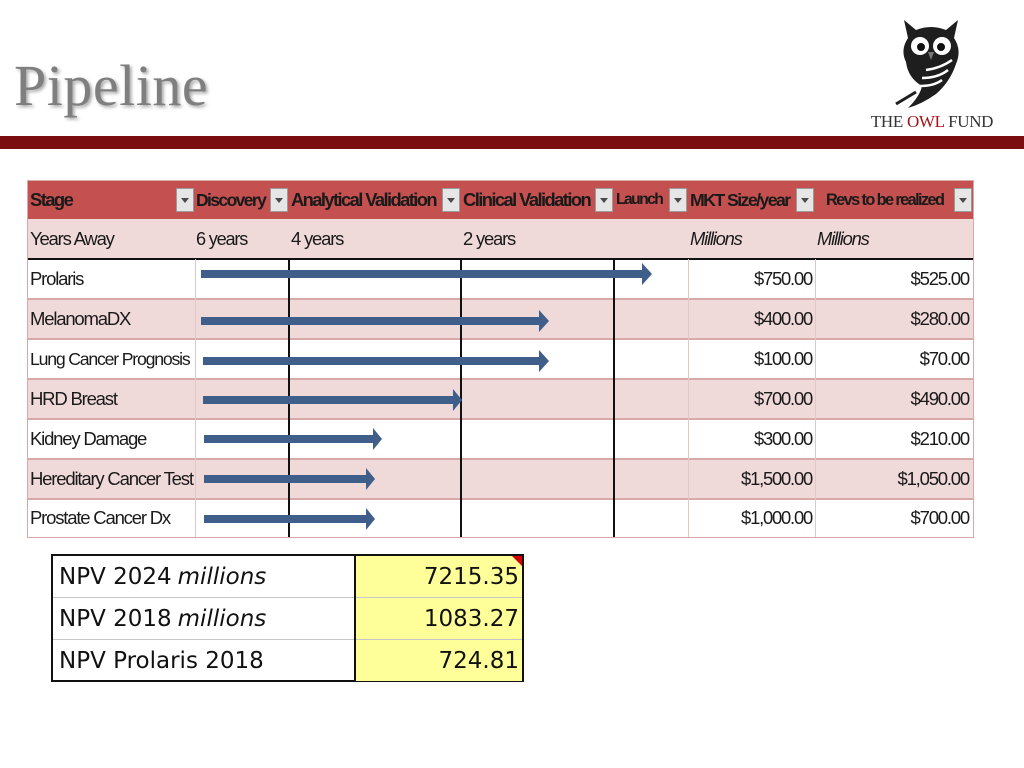  What do you see at coordinates (843, 238) in the screenshot?
I see `revs-unit: Millions` at bounding box center [843, 238].